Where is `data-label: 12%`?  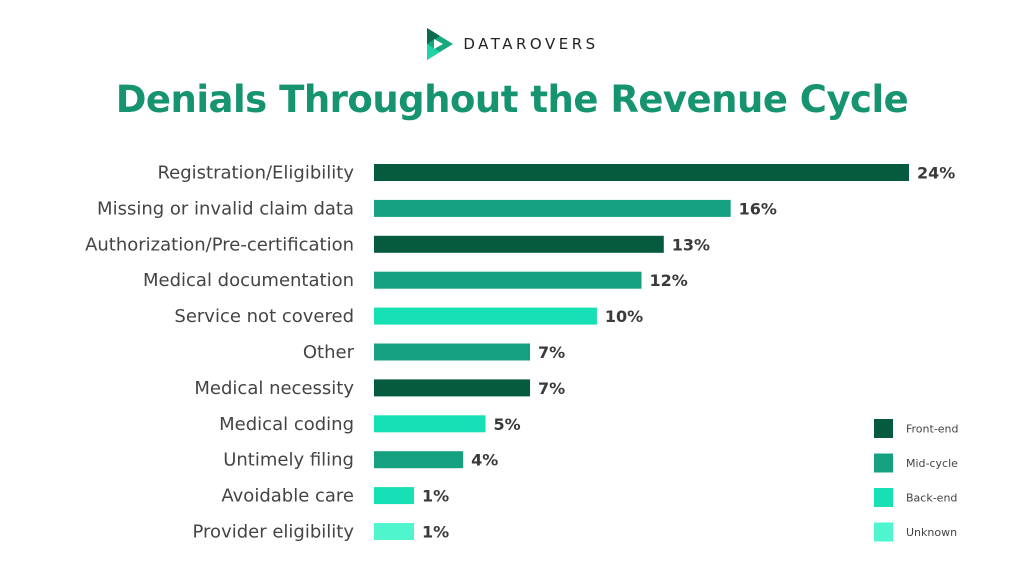 data-label: 12% is located at coordinates (669, 280).